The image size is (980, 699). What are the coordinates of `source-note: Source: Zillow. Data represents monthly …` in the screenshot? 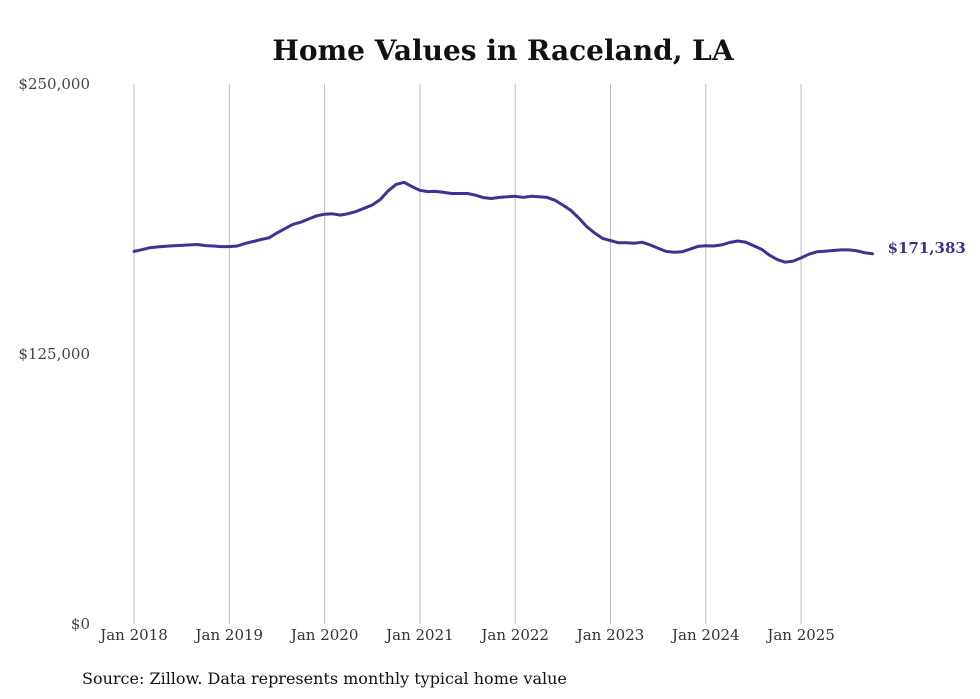 It's located at (324, 678).